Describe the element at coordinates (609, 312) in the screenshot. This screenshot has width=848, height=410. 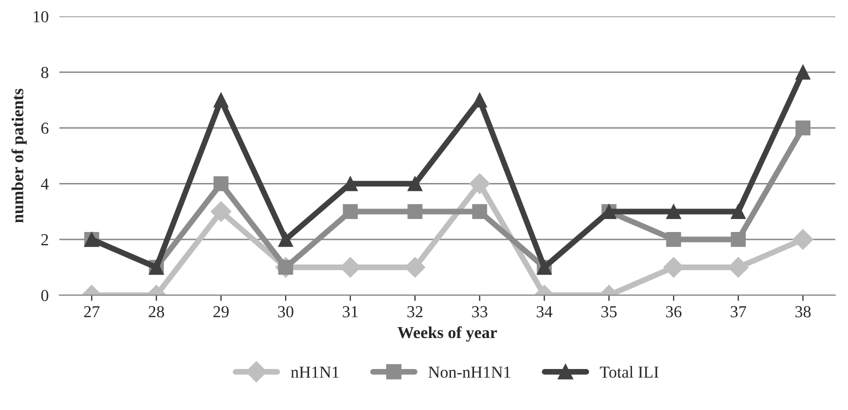
I see `x-tick-label: 35` at that location.